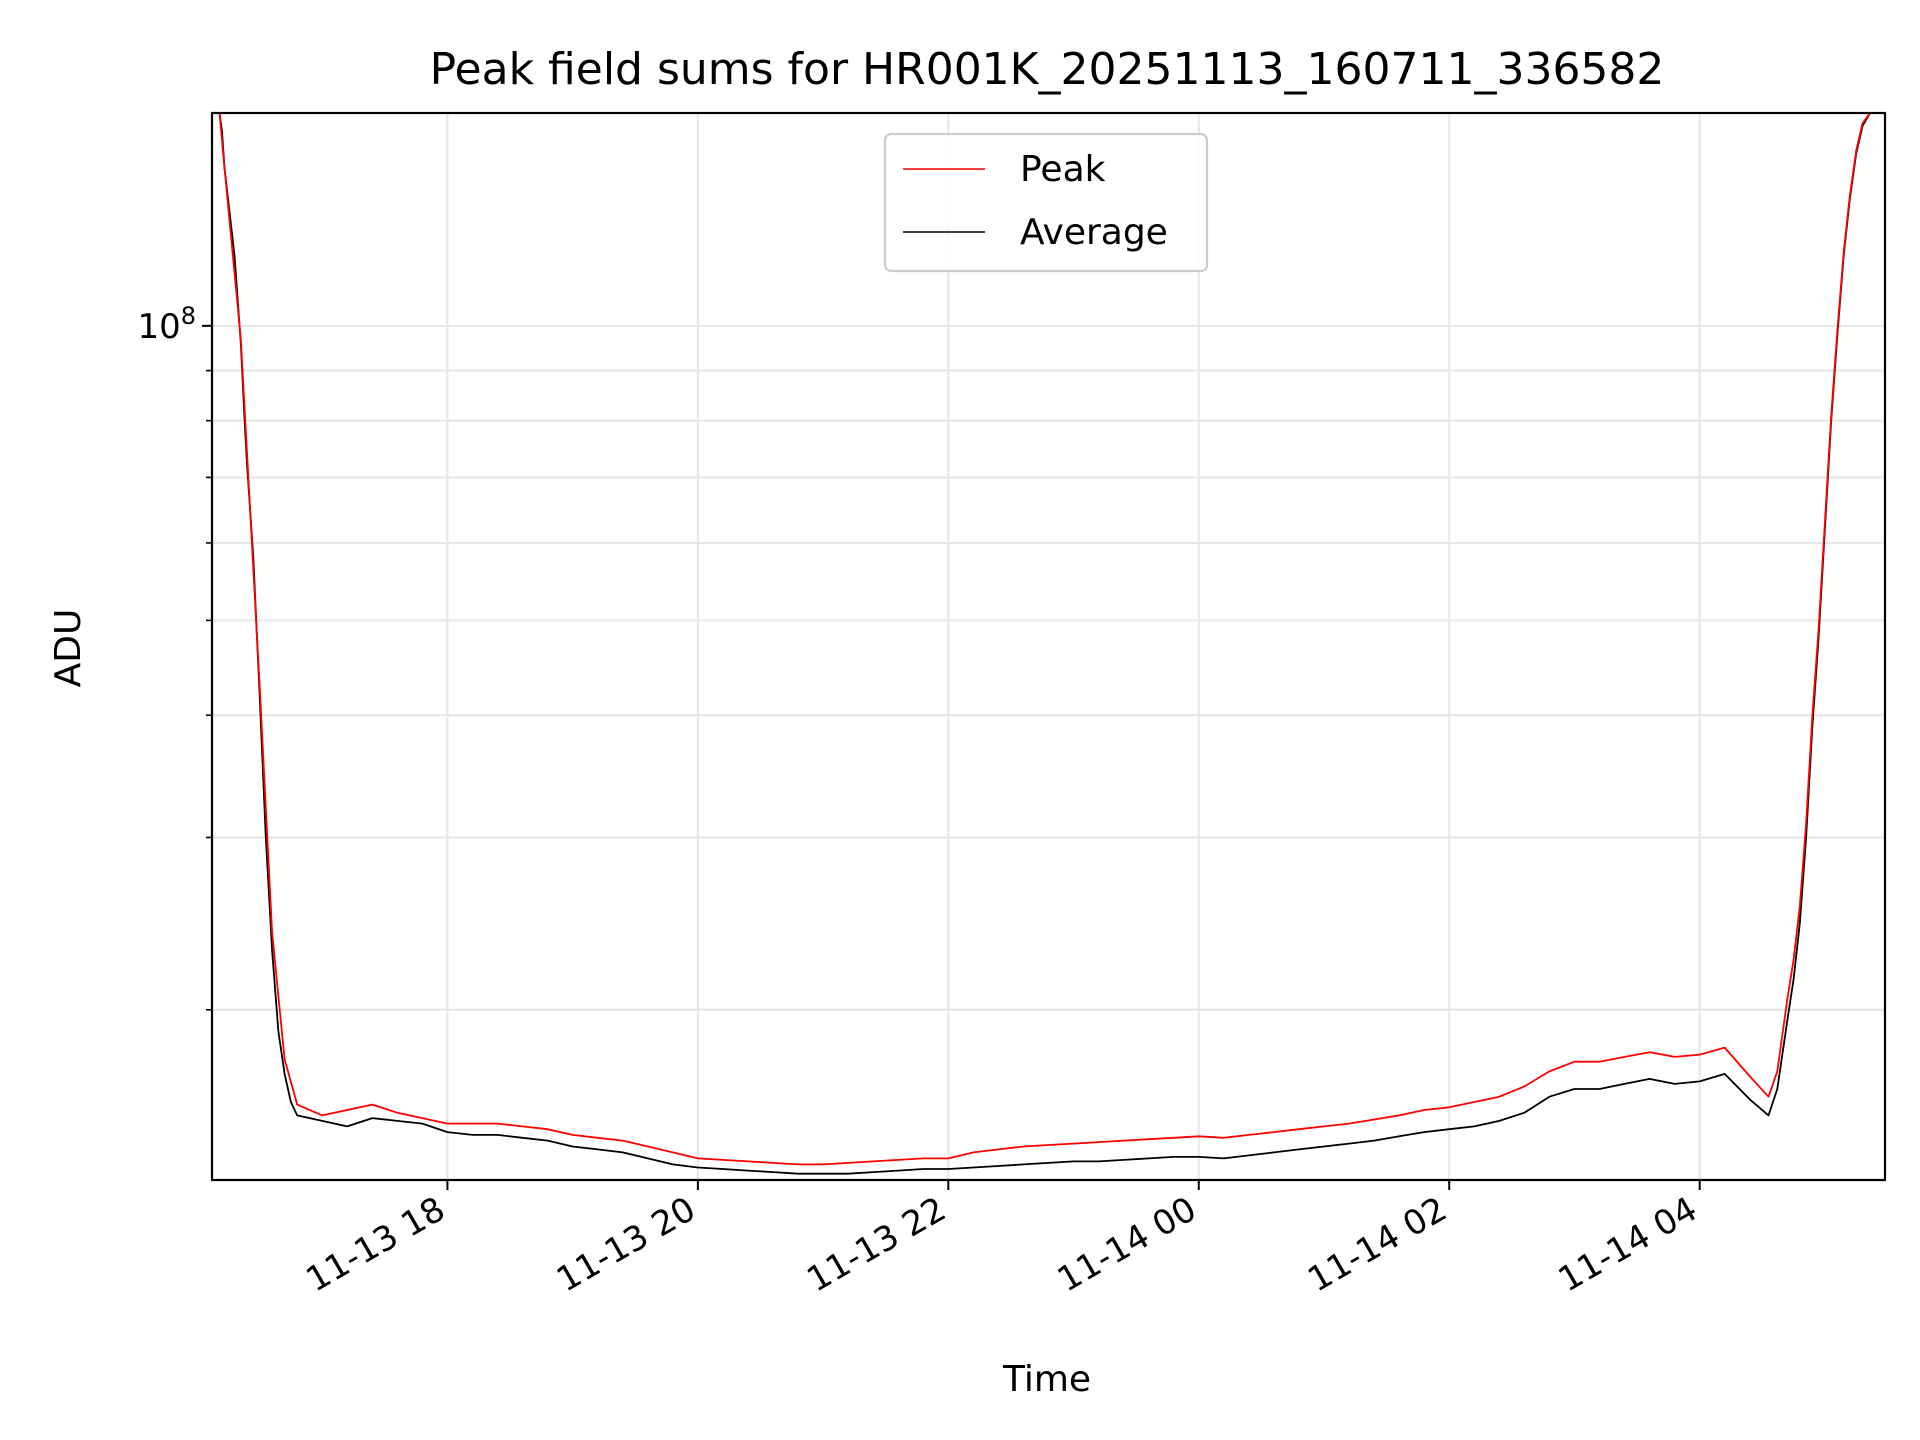 The width and height of the screenshot is (1920, 1440). What do you see at coordinates (166, 324) in the screenshot?
I see `y-tick-label: 108` at bounding box center [166, 324].